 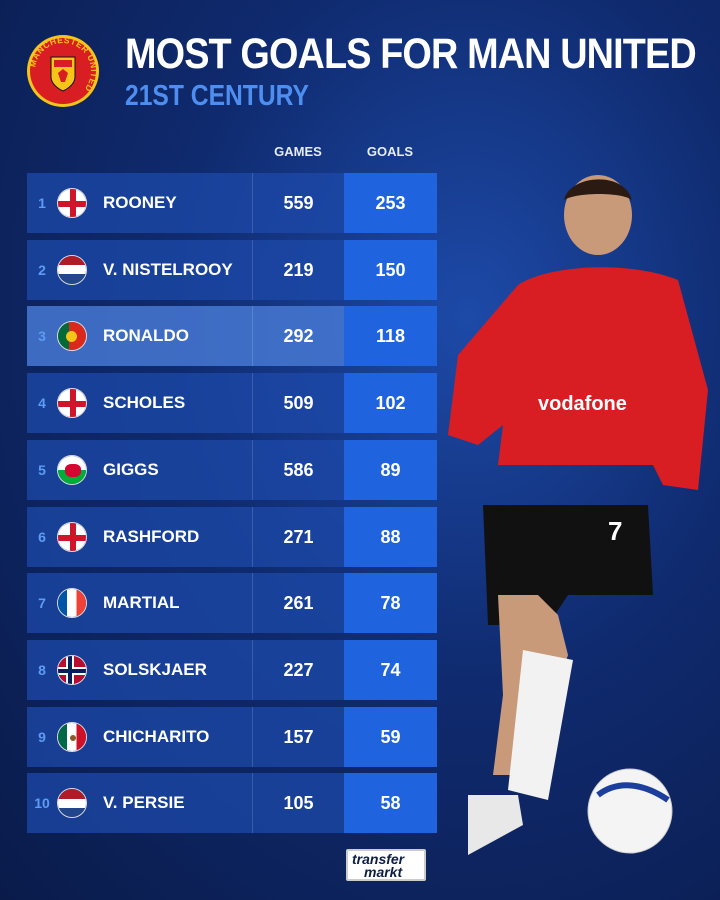 I want to click on games-value: 219, so click(x=298, y=269).